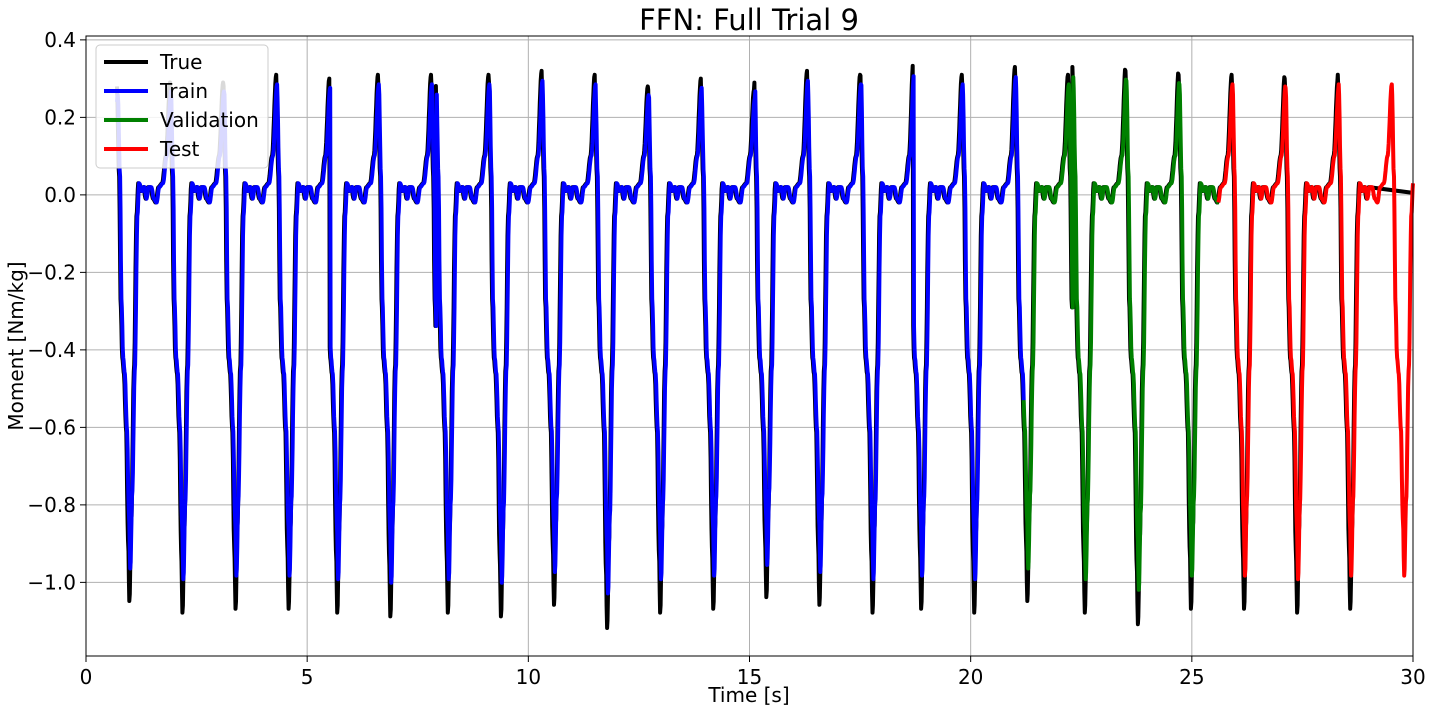  Describe the element at coordinates (748, 695) in the screenshot. I see `x-axis-title: Time [s]` at that location.